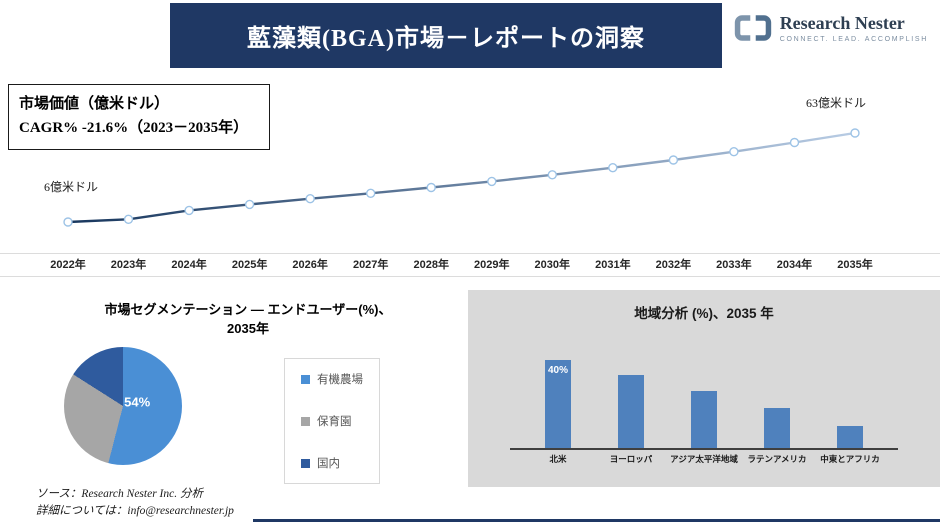 The height and width of the screenshot is (529, 940). What do you see at coordinates (71, 187) in the screenshot?
I see `line-start-value-label: 6億米ドル` at bounding box center [71, 187].